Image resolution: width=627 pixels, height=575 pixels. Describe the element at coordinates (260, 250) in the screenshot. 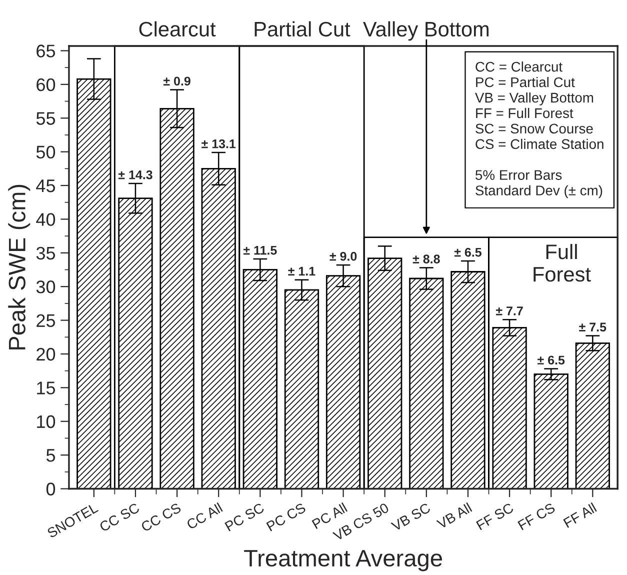

I see `annotation: ± 11.5` at that location.